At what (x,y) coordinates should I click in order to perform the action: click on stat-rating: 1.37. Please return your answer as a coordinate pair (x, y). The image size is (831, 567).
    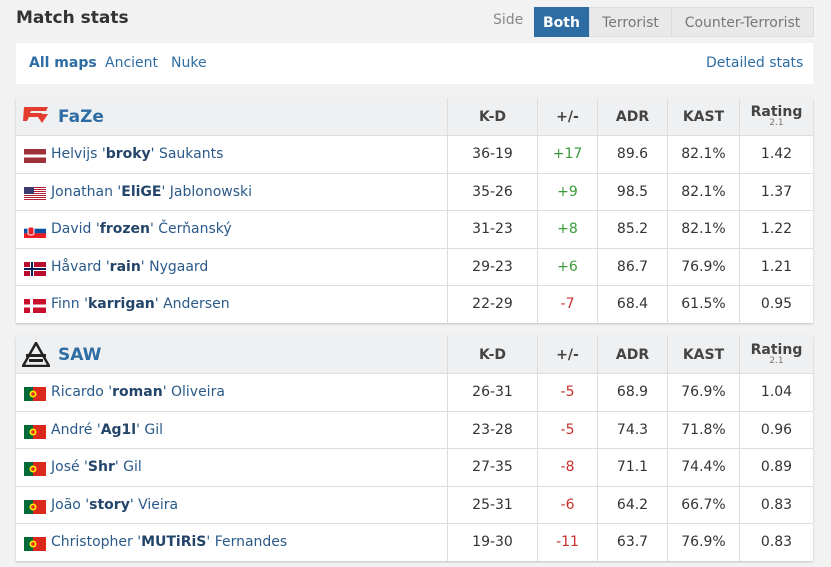
    Looking at the image, I should click on (776, 191).